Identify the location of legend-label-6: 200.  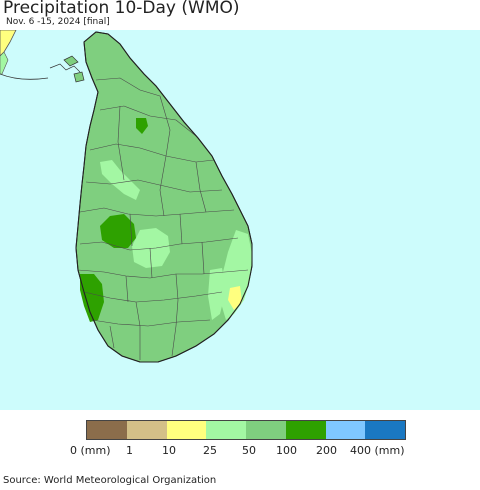
(326, 450).